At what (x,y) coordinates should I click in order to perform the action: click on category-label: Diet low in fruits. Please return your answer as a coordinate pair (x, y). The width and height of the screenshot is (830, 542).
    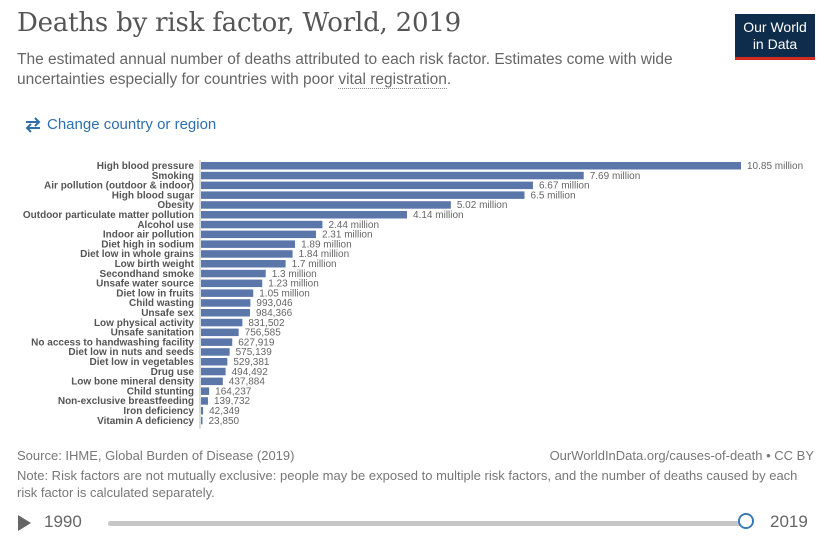
    Looking at the image, I should click on (155, 293).